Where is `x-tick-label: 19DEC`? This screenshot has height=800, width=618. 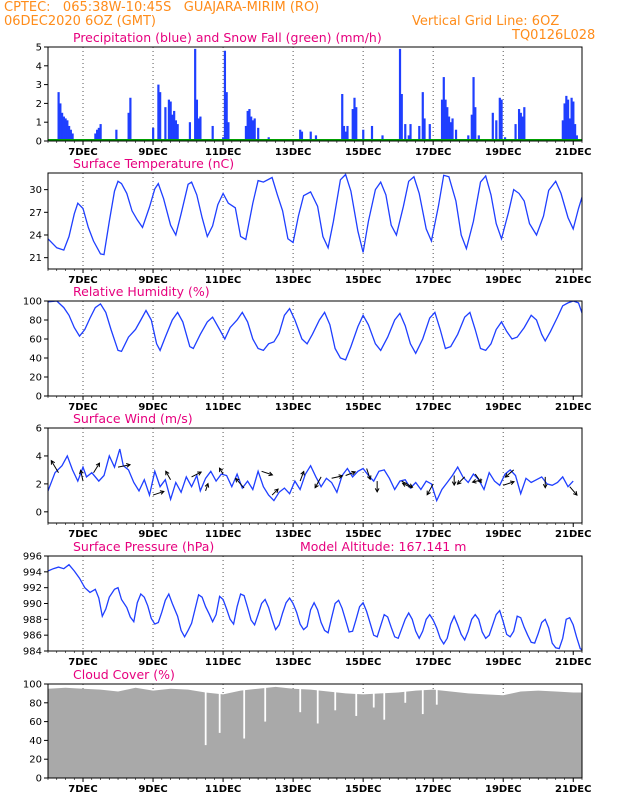 x-tick-label: 19DEC is located at coordinates (503, 407).